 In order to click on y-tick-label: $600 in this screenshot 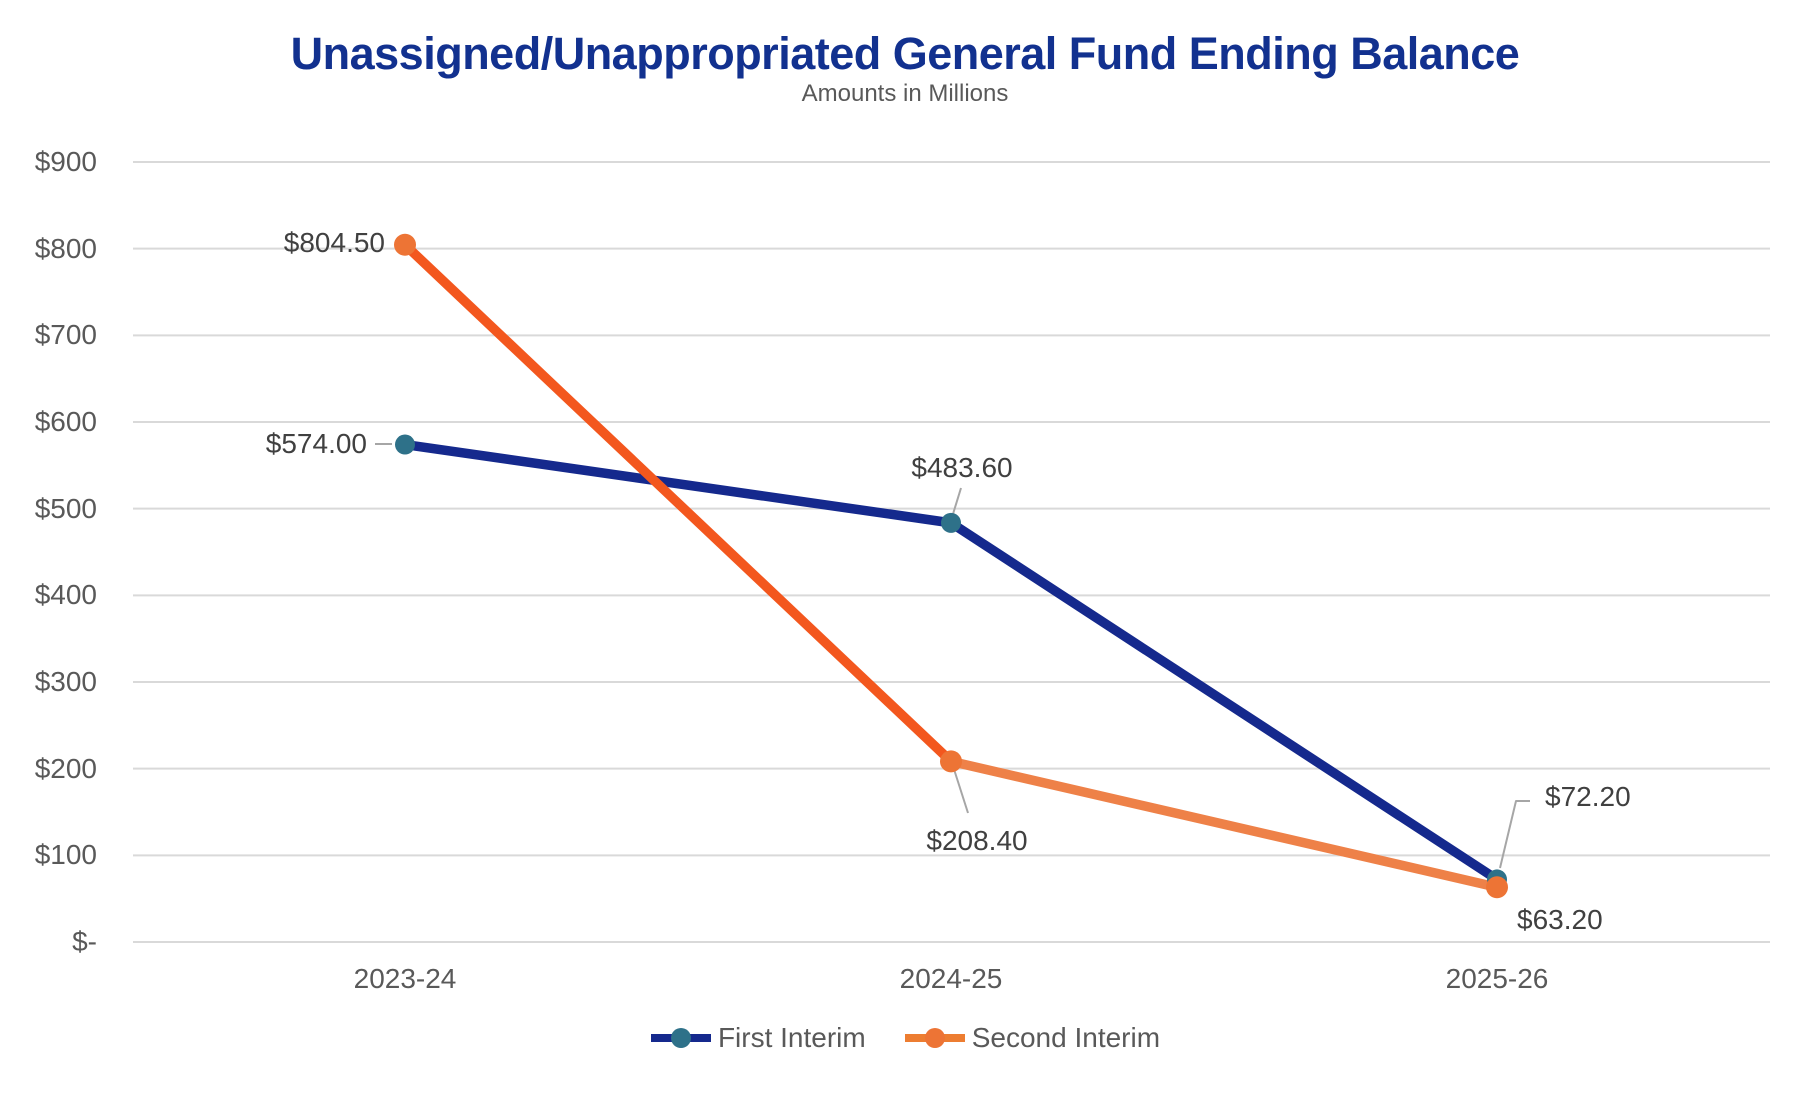, I will do `click(65, 421)`.